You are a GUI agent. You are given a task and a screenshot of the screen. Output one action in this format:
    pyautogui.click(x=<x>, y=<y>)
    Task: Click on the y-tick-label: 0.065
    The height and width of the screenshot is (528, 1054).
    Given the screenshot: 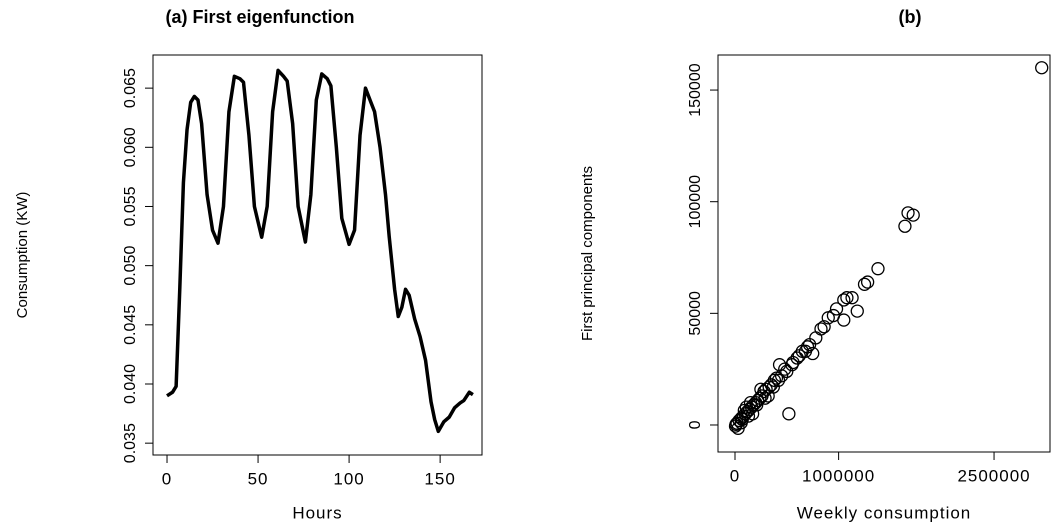 What is the action you would take?
    pyautogui.click(x=130, y=88)
    